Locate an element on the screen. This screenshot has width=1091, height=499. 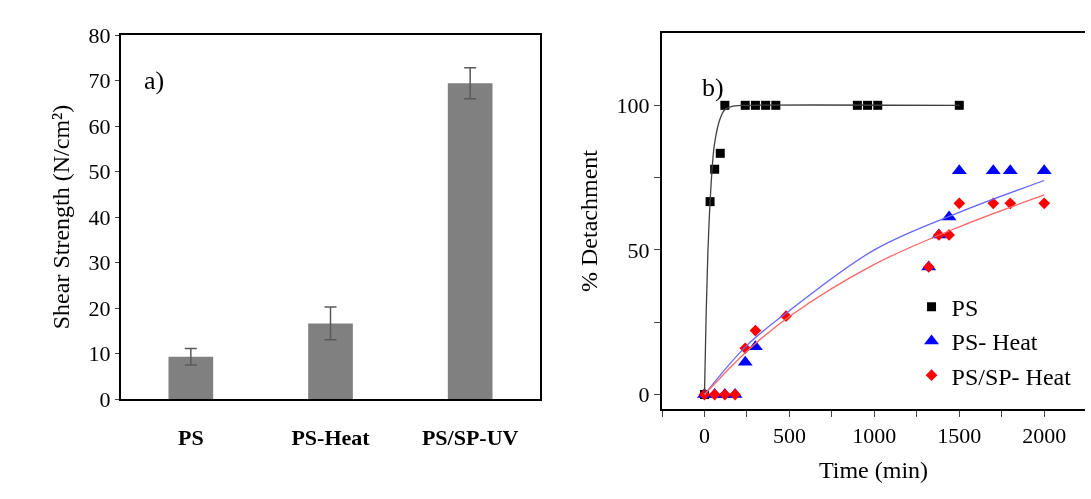
x-tick-label: 1500 is located at coordinates (959, 436).